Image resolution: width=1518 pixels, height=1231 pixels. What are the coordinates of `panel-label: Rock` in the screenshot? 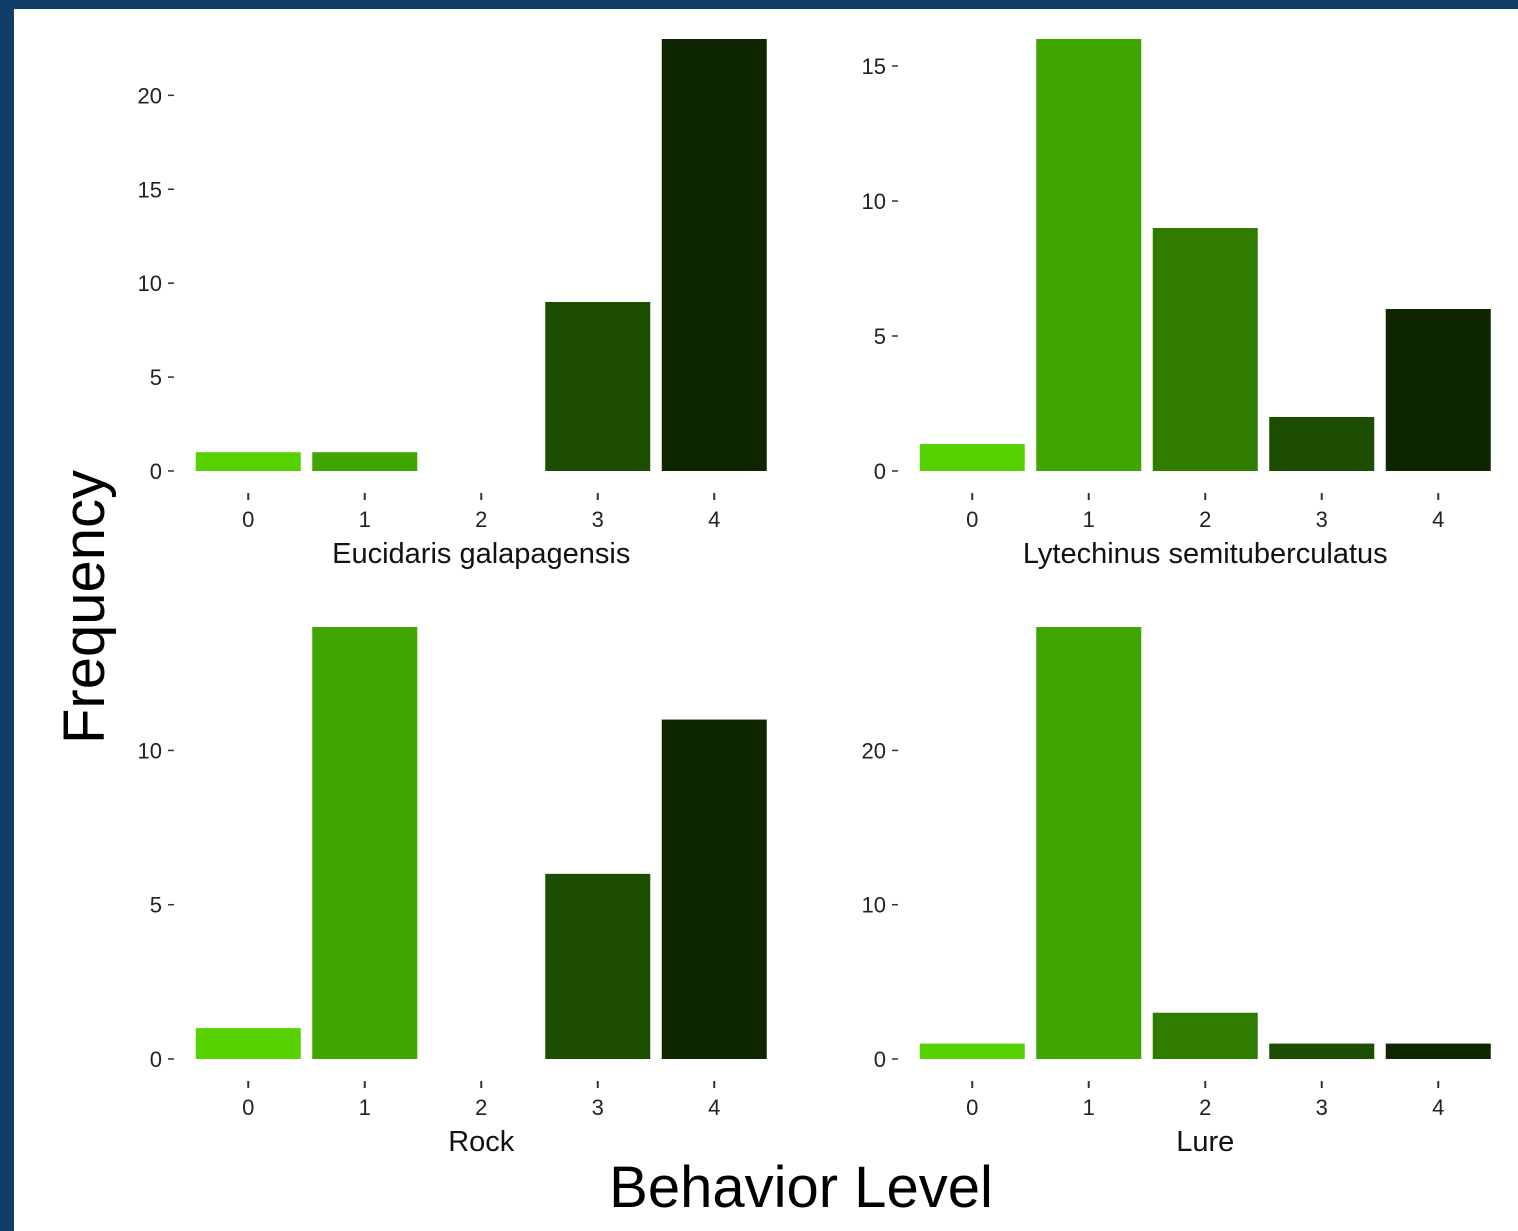 It's located at (481, 1142).